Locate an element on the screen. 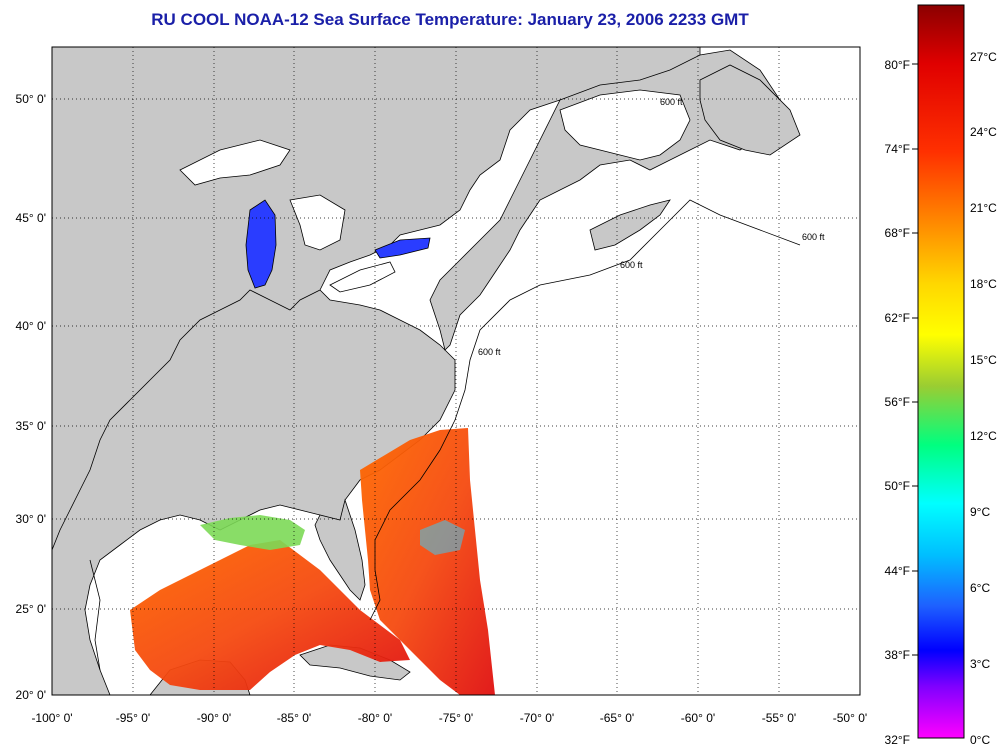 This screenshot has height=754, width=1008. cb-f-label: 38°F is located at coordinates (897, 655).